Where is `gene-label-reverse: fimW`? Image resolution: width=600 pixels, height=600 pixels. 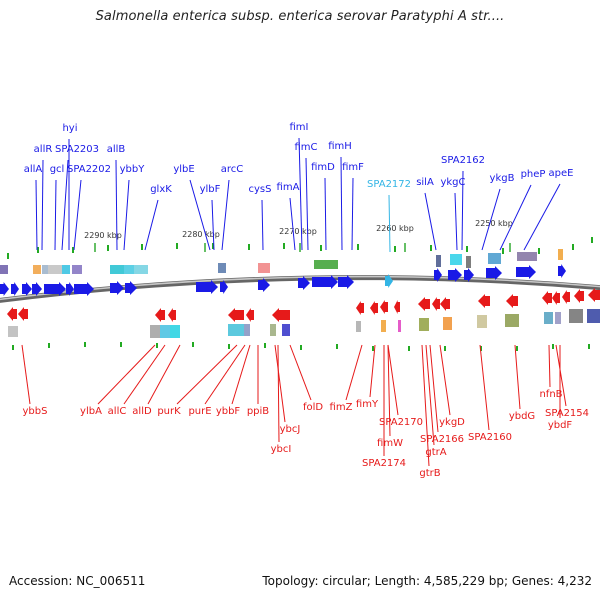
gene-label-reverse: fimW is located at coordinates (390, 443).